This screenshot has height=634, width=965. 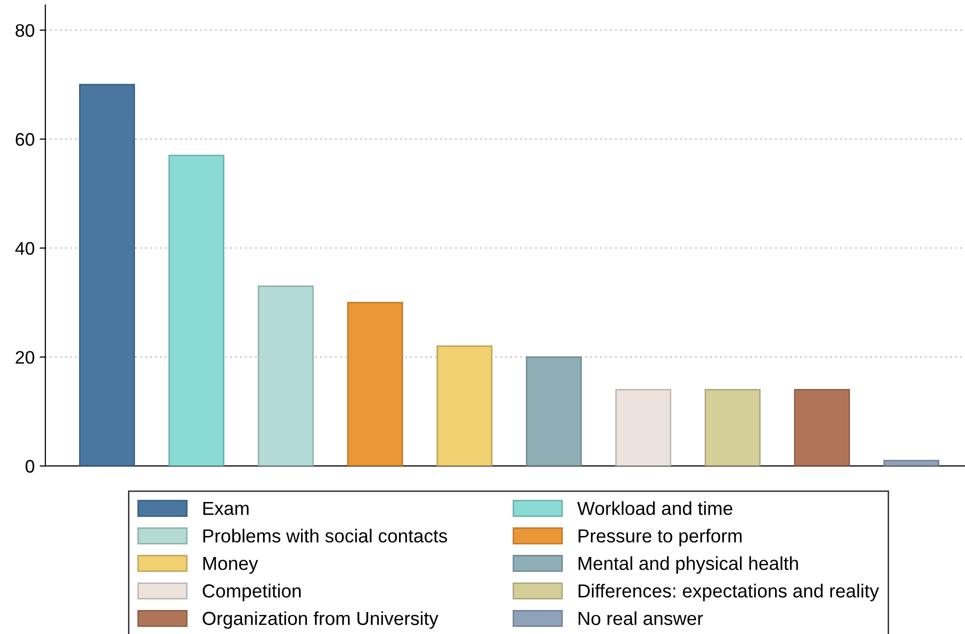 I want to click on legend-label: Pressure to perform, so click(x=660, y=537).